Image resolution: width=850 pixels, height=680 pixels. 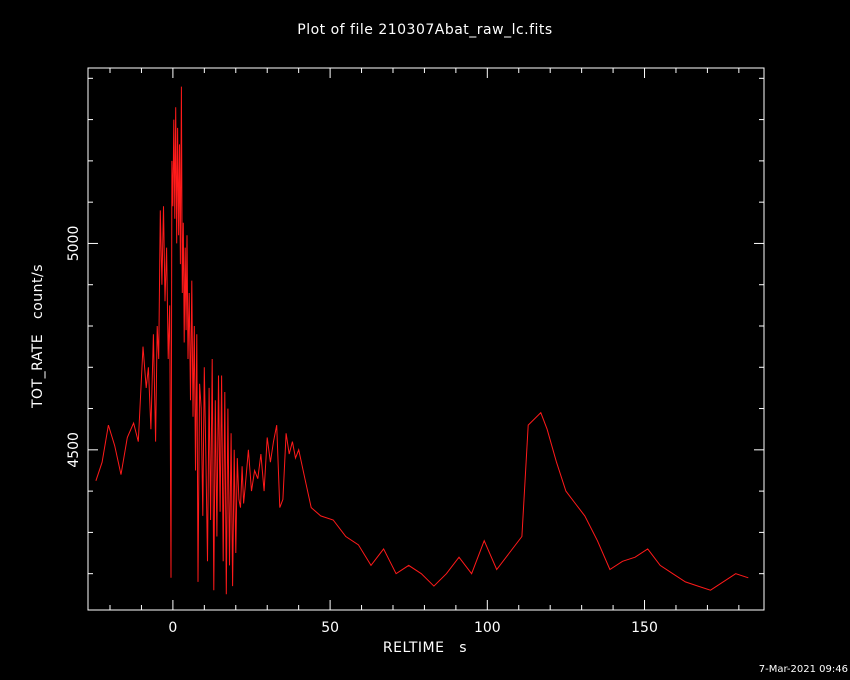 I want to click on x-axis-label: RELTIME s, so click(x=425, y=648).